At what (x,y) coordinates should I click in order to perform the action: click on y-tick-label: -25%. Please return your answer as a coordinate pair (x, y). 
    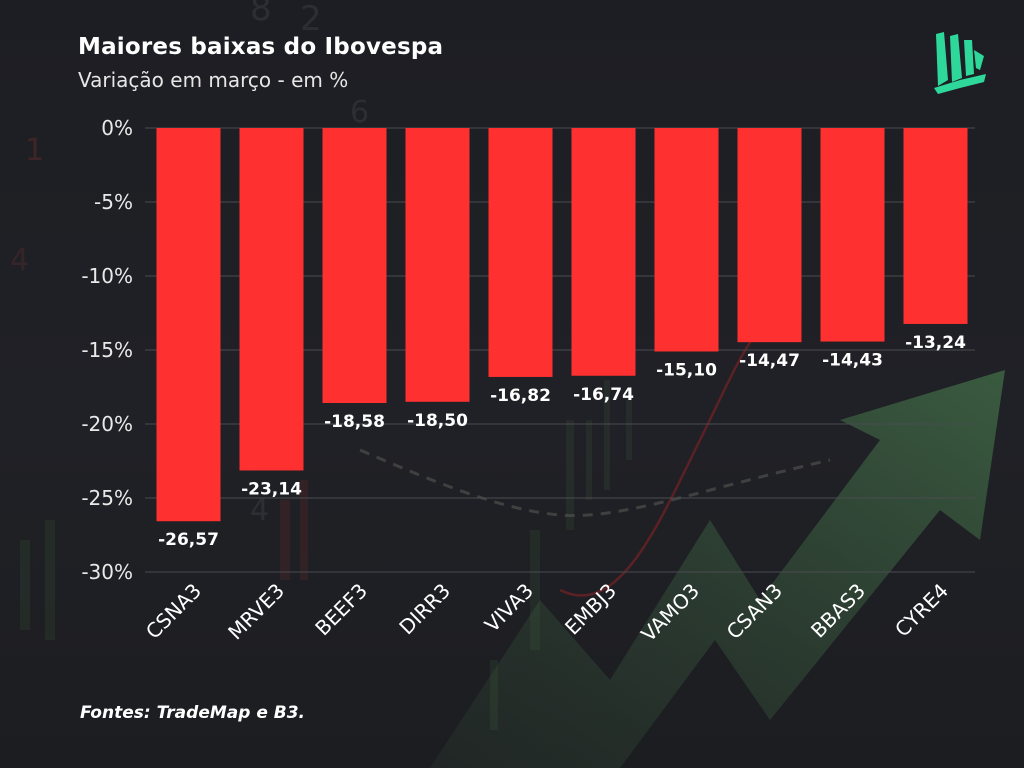
    Looking at the image, I should click on (107, 498).